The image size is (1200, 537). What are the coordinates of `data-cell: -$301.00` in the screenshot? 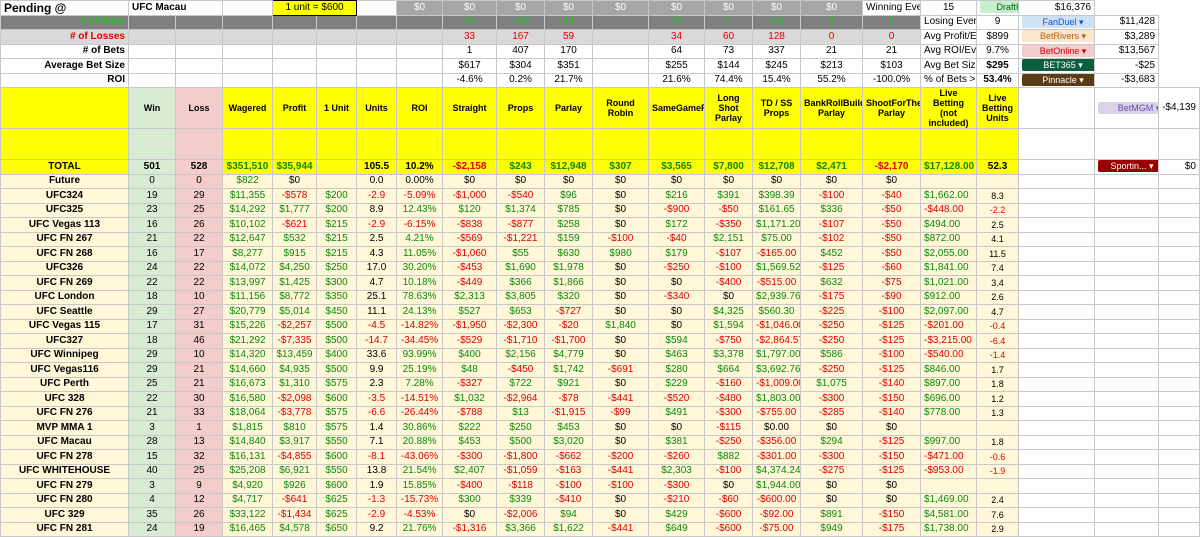 It's located at (777, 457).